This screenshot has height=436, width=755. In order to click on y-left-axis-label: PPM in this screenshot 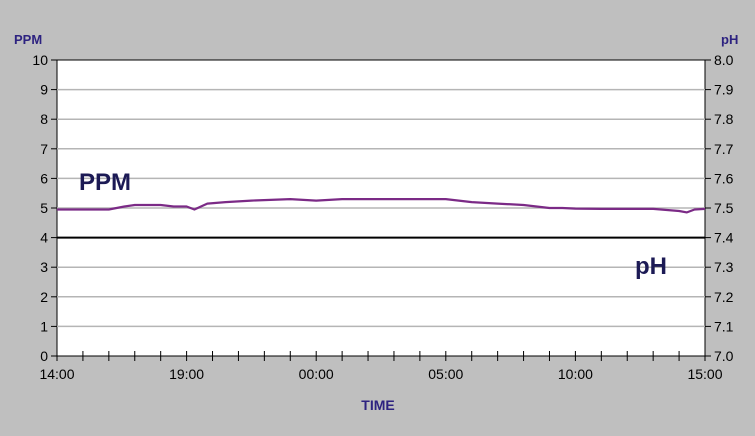, I will do `click(28, 39)`.